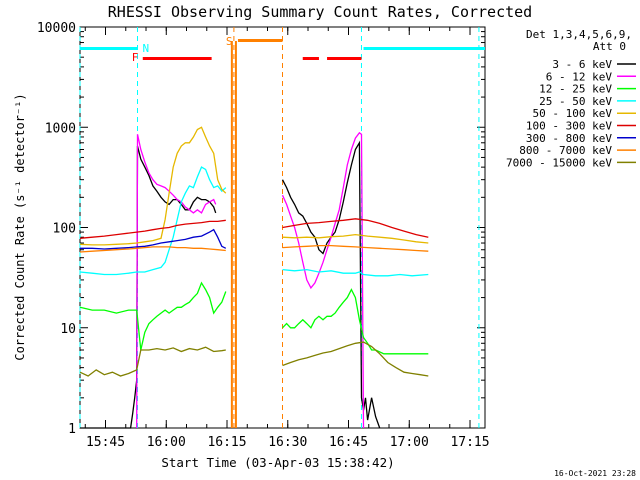  I want to click on legend-title: Det 1,3,4,5,6,9,, so click(579, 34).